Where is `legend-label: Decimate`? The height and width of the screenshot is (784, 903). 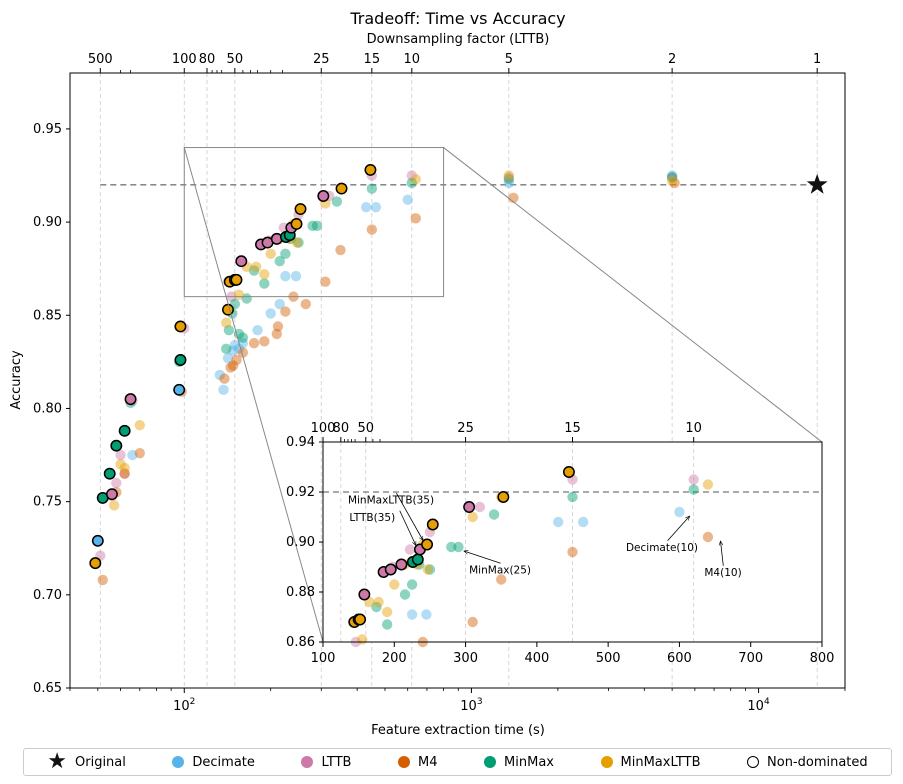 legend-label: Decimate is located at coordinates (223, 762).